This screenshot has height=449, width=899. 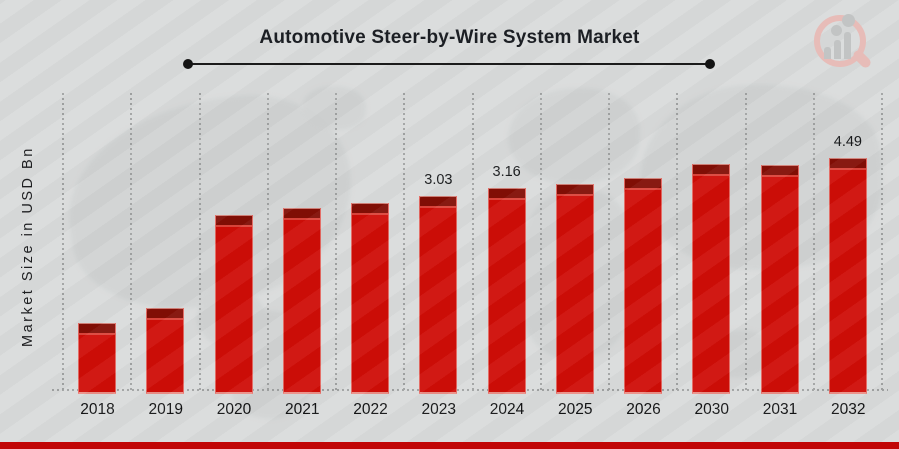 What do you see at coordinates (837, 49) in the screenshot?
I see `logo-bar-medium` at bounding box center [837, 49].